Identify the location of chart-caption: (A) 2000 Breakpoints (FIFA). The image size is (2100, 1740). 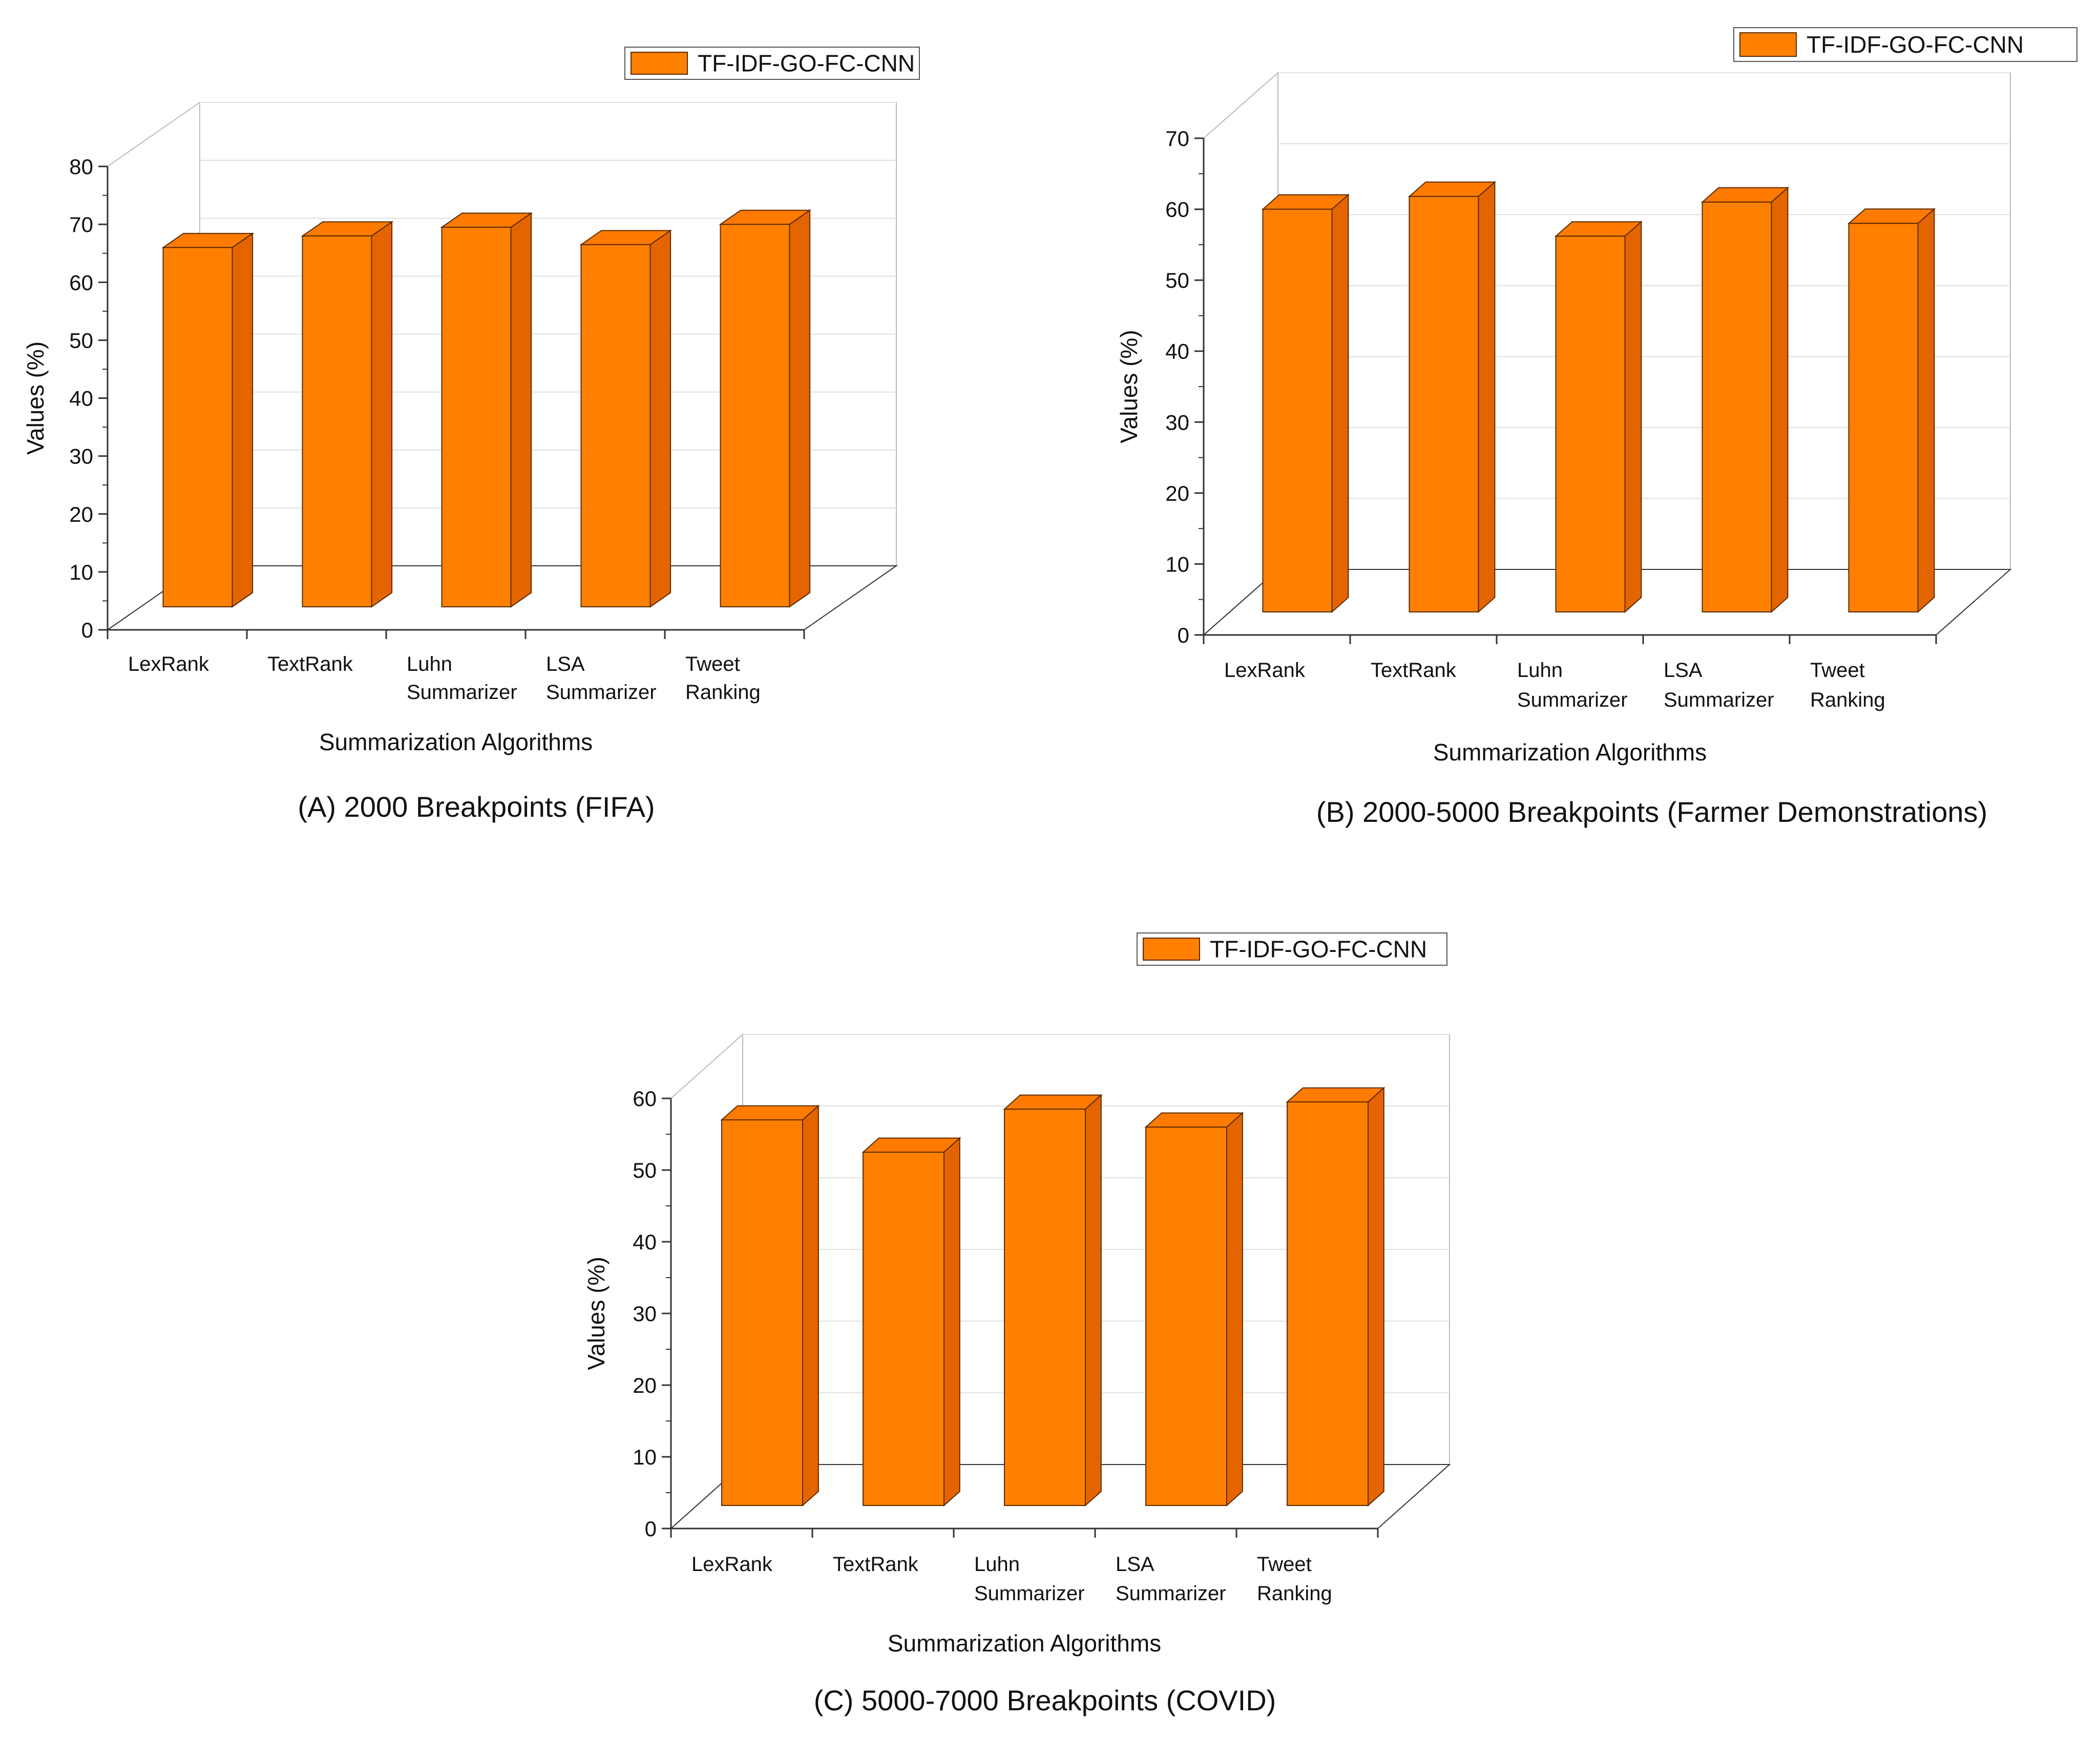
(476, 807).